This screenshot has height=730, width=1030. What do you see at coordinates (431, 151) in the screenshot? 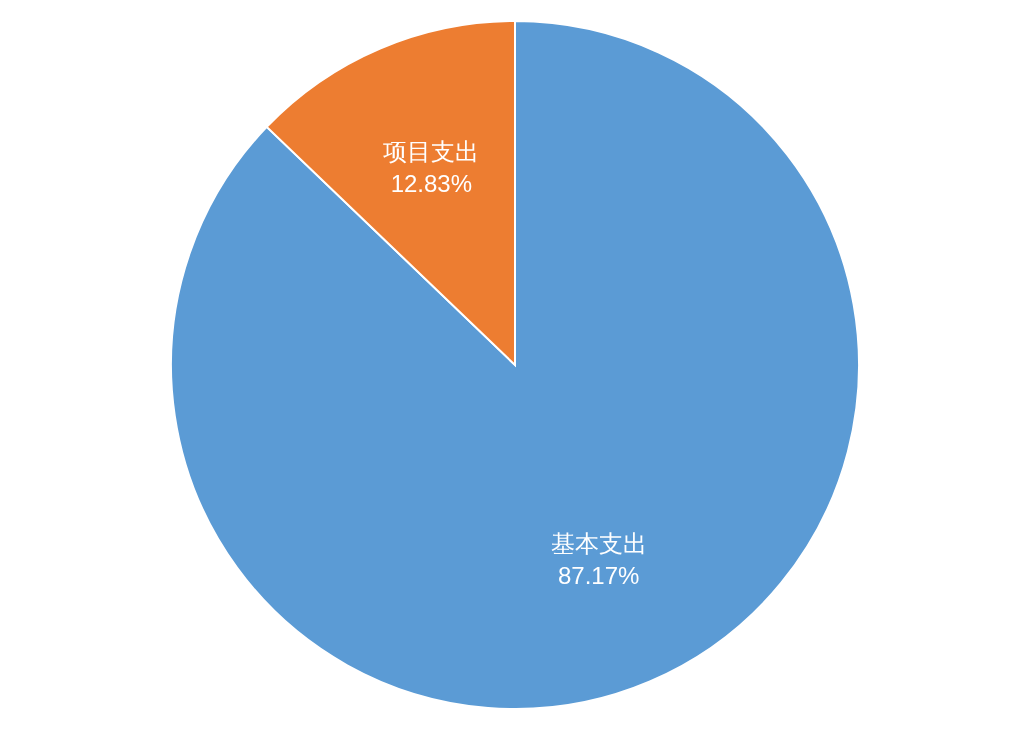
I see `slice-label: 项目支出` at bounding box center [431, 151].